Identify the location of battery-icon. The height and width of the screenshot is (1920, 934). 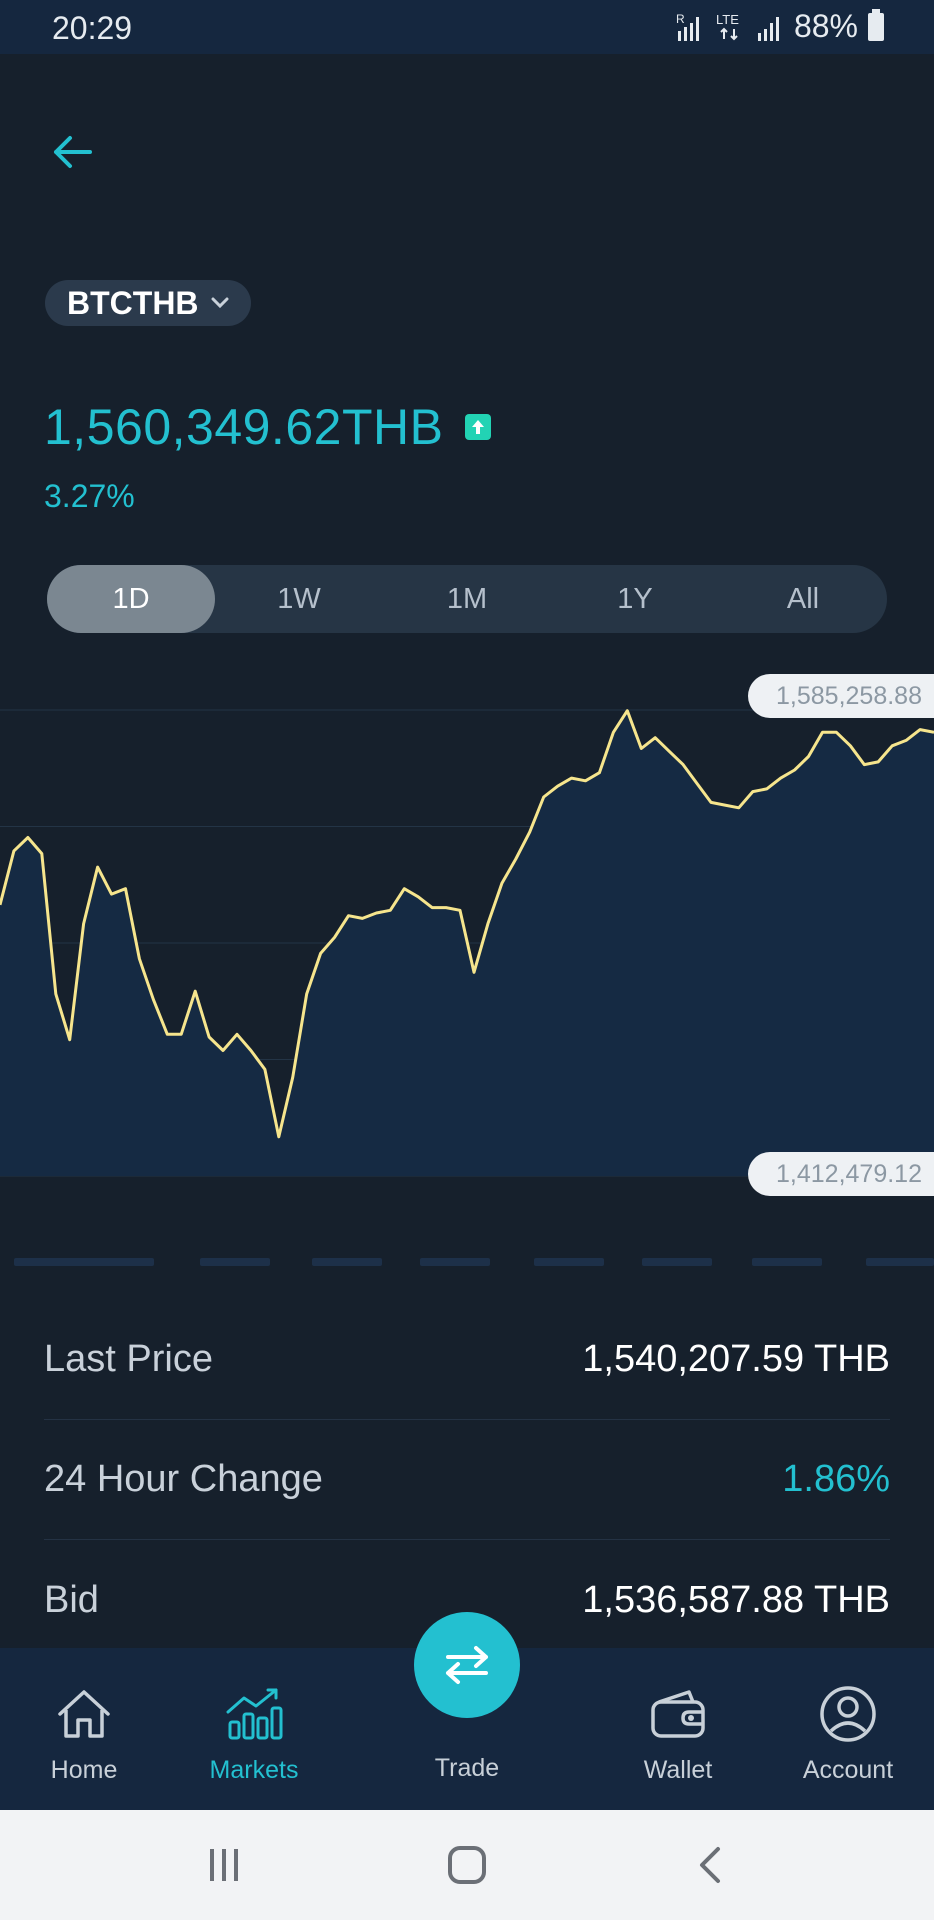
(876, 24).